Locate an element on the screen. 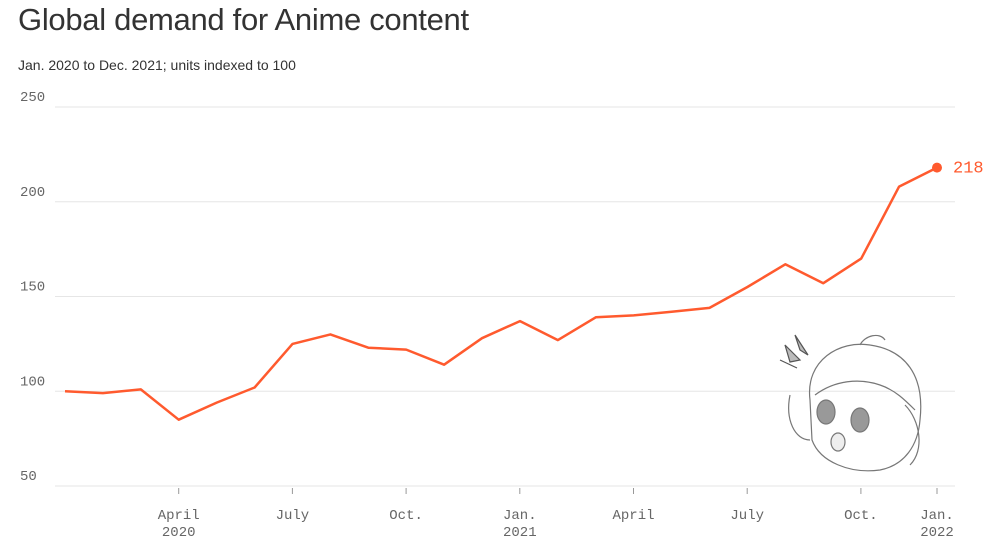 The height and width of the screenshot is (557, 1006). x-tick-year: 2021 is located at coordinates (520, 533).